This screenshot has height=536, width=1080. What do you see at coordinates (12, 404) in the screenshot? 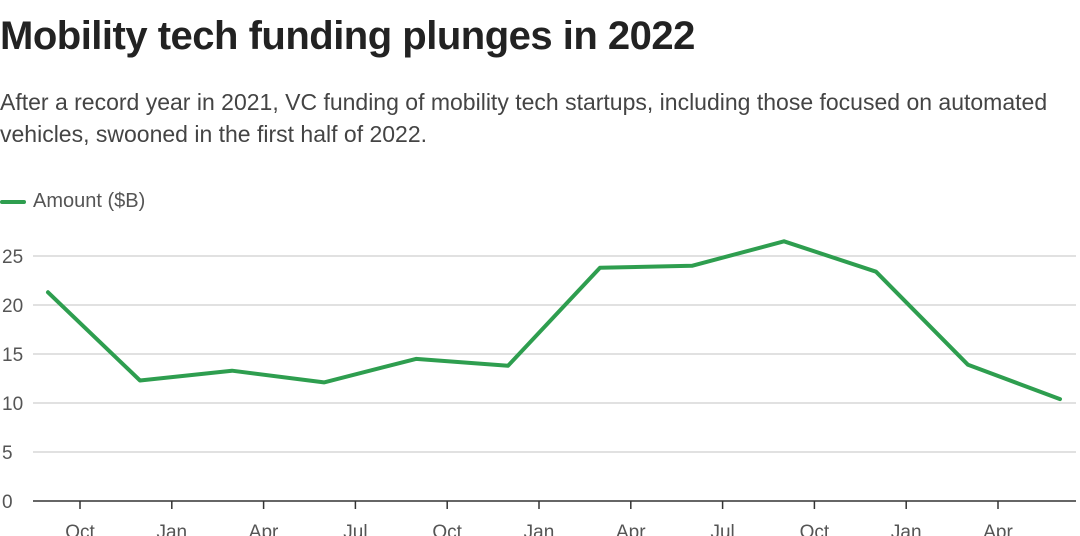
I see `y-tick-label: 10` at bounding box center [12, 404].